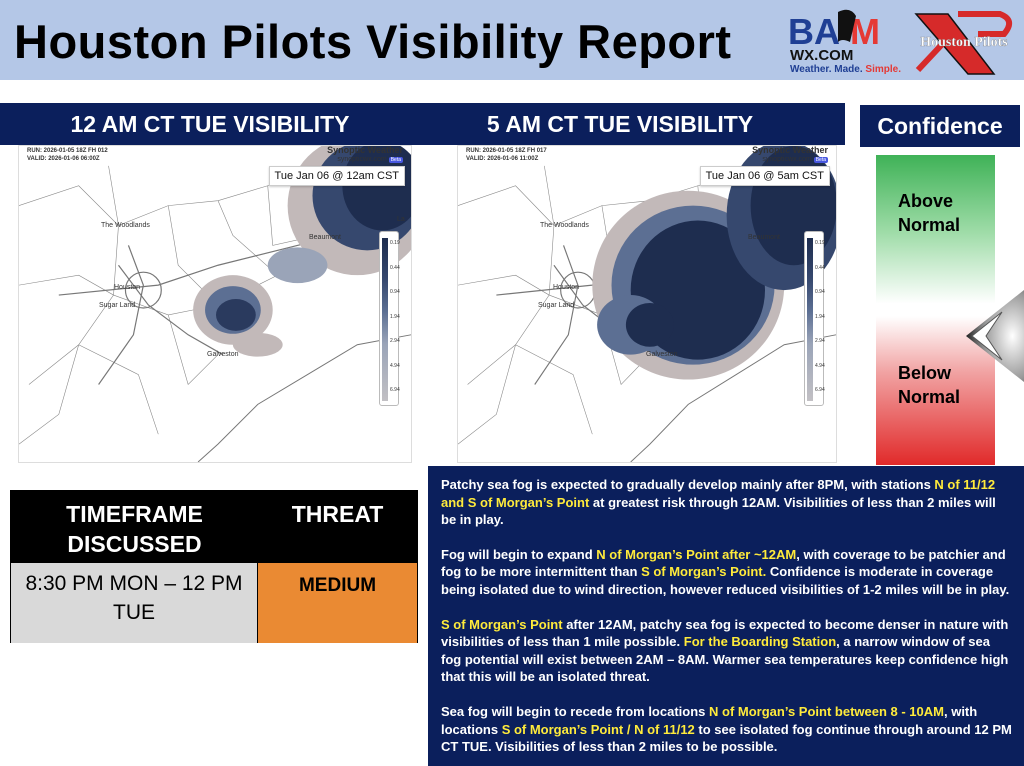  What do you see at coordinates (826, 711) in the screenshot?
I see `highlighted-location: N of Morgan’s Point between 8 - 10AM` at bounding box center [826, 711].